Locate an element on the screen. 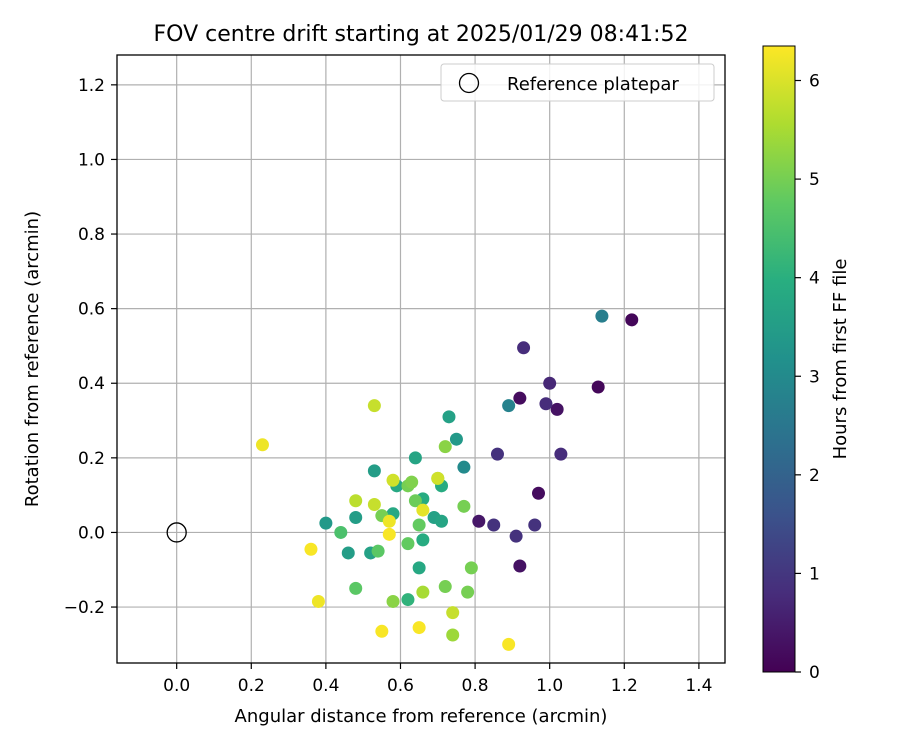 Image resolution: width=900 pixels, height=750 pixels. reference-platepar-point is located at coordinates (176, 532).